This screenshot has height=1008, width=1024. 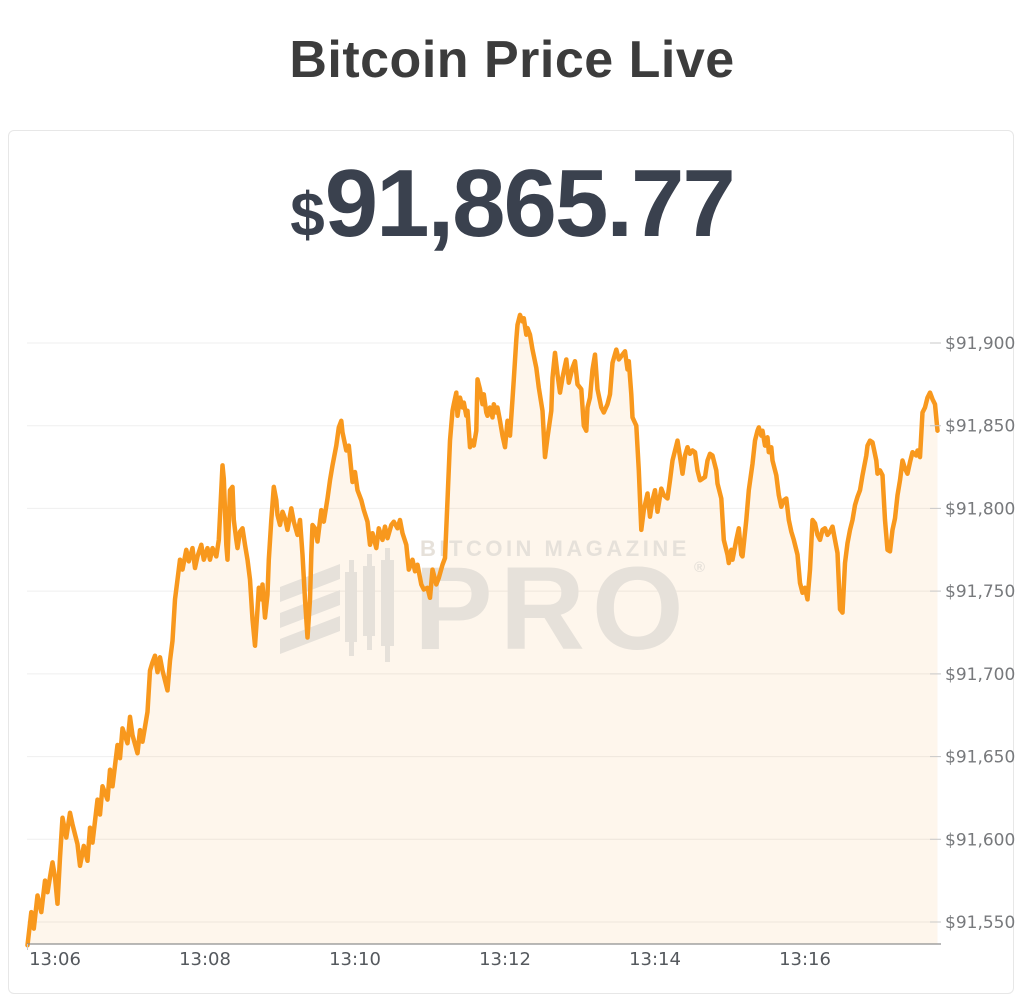 I want to click on current-price: $91,865.77, so click(x=512, y=204).